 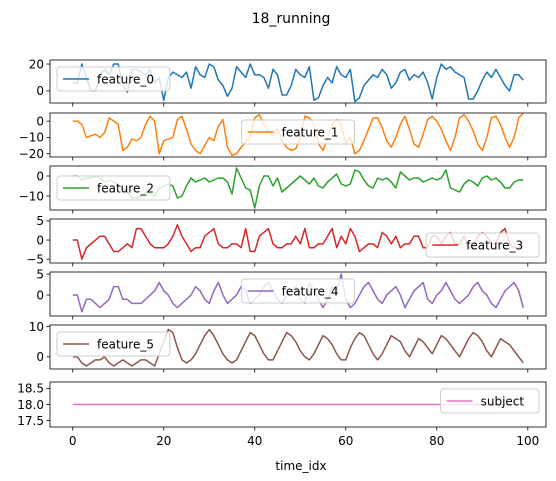 What do you see at coordinates (310, 291) in the screenshot?
I see `legend-label: feature_4` at bounding box center [310, 291].